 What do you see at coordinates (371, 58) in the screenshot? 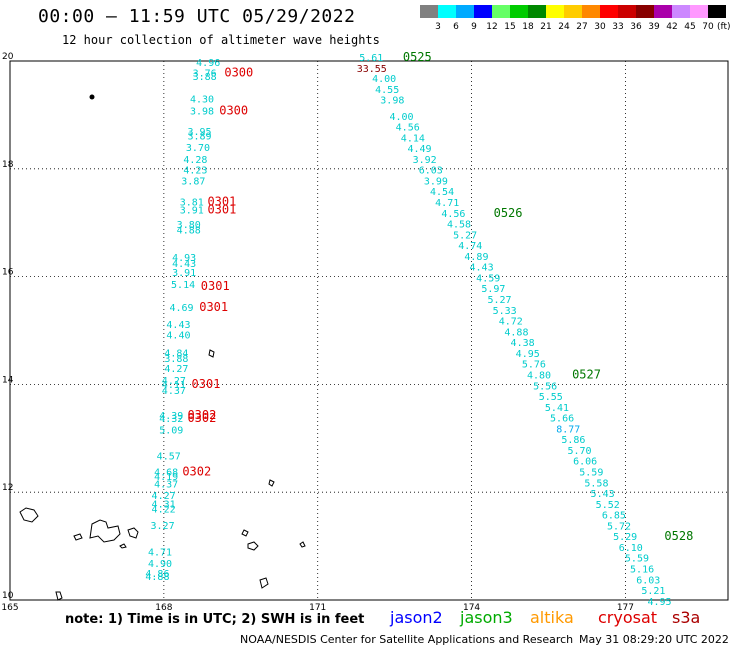
I see `wave-height-value: 5.61` at bounding box center [371, 58].